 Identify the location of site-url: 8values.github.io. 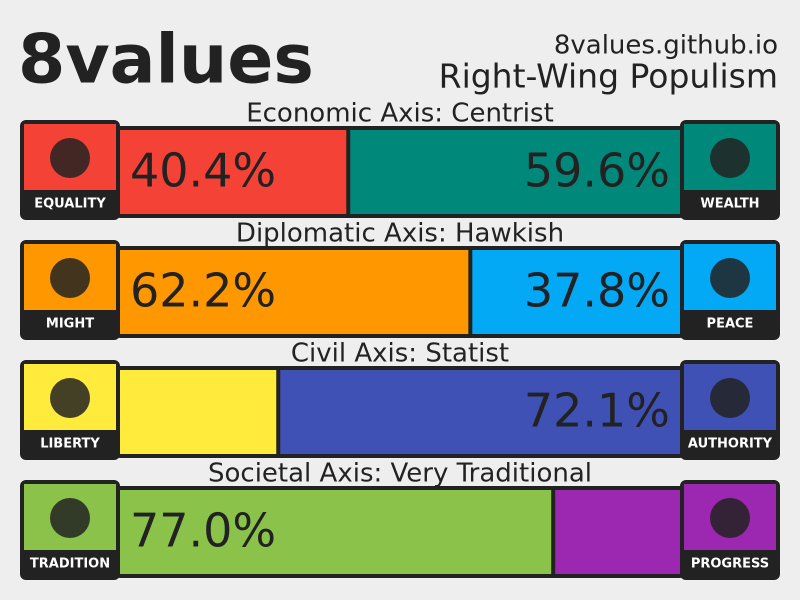
(666, 46).